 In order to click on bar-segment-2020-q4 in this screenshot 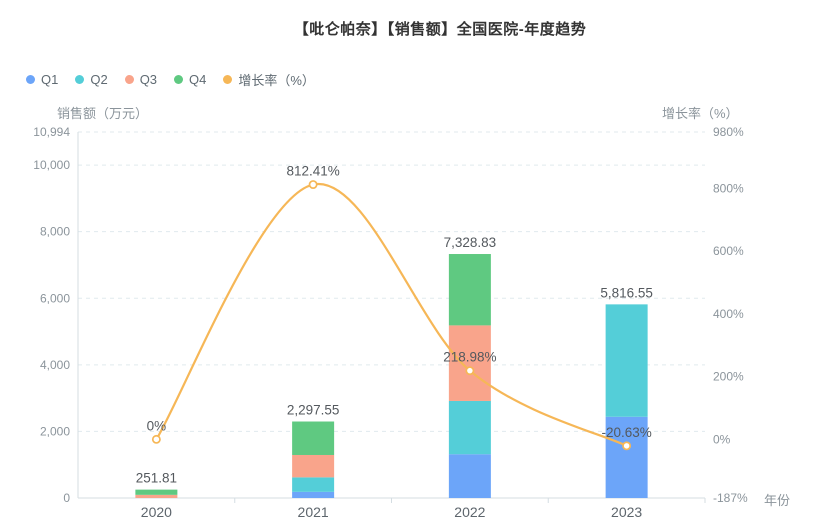, I will do `click(156, 492)`.